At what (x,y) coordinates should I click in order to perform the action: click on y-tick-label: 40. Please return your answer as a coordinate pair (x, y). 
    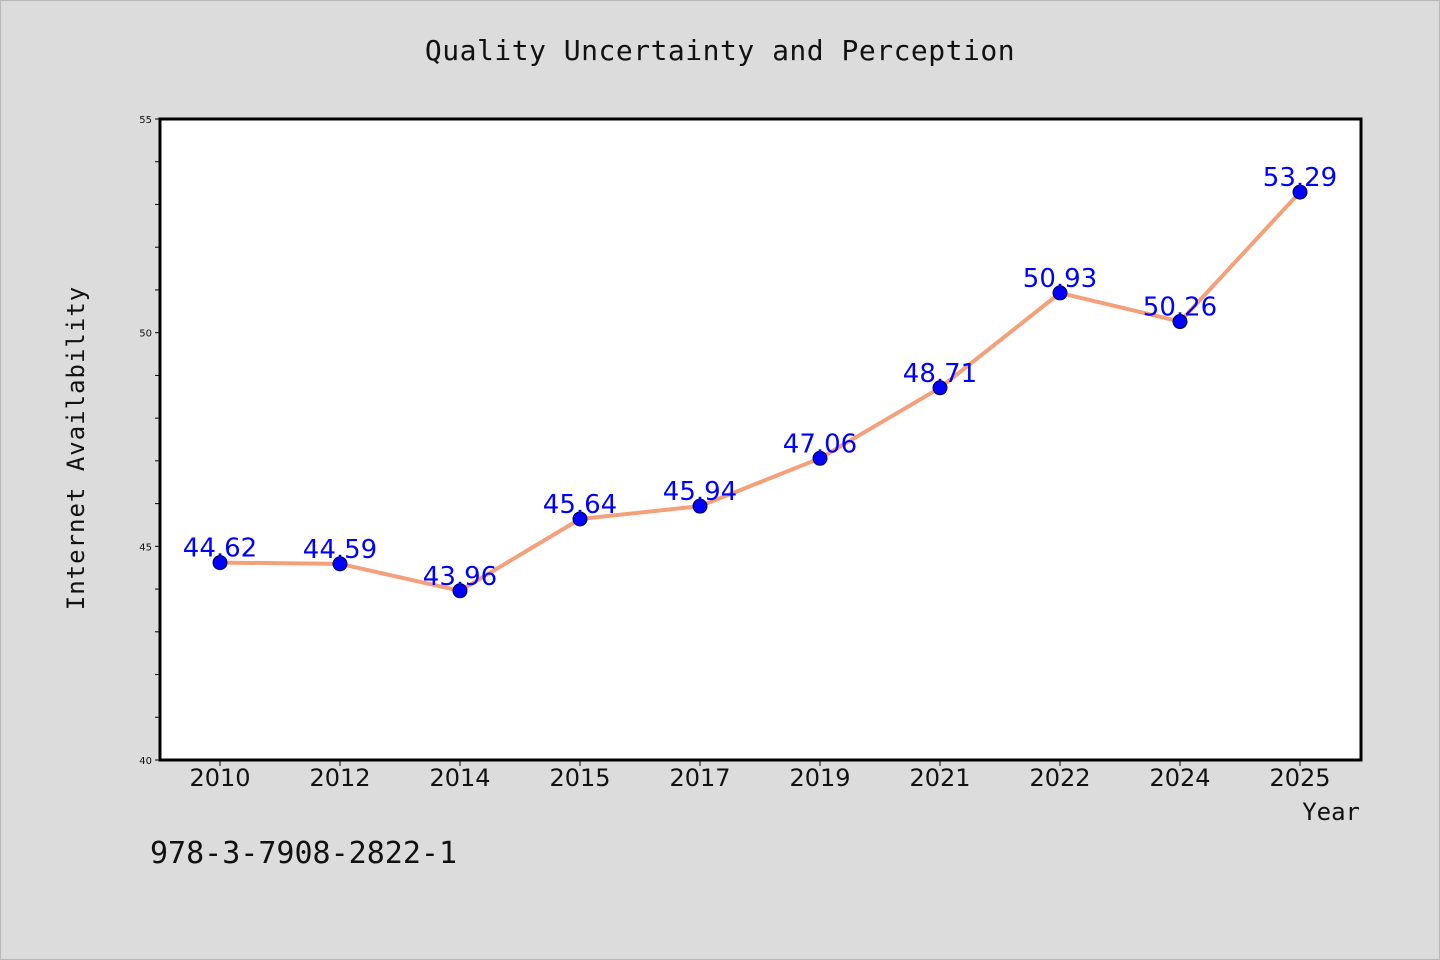
    Looking at the image, I should click on (145, 761).